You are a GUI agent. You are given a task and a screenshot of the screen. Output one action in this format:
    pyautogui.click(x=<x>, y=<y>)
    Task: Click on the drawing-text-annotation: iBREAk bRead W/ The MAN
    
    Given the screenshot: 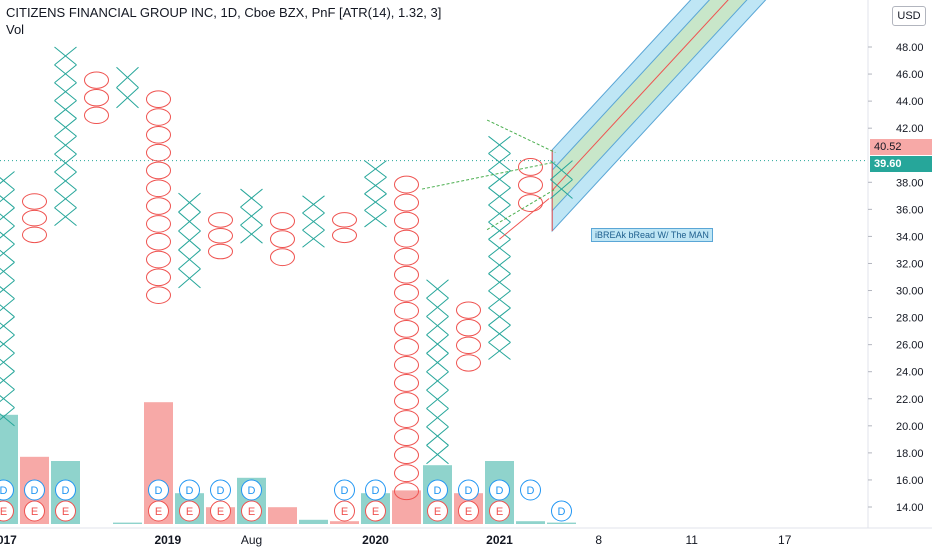 What is the action you would take?
    pyautogui.click(x=652, y=235)
    